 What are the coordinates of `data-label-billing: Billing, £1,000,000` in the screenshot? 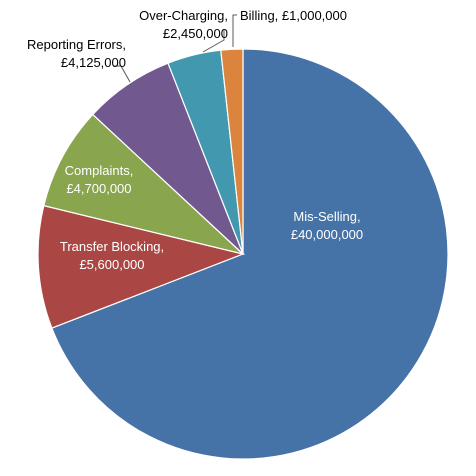 It's located at (293, 15).